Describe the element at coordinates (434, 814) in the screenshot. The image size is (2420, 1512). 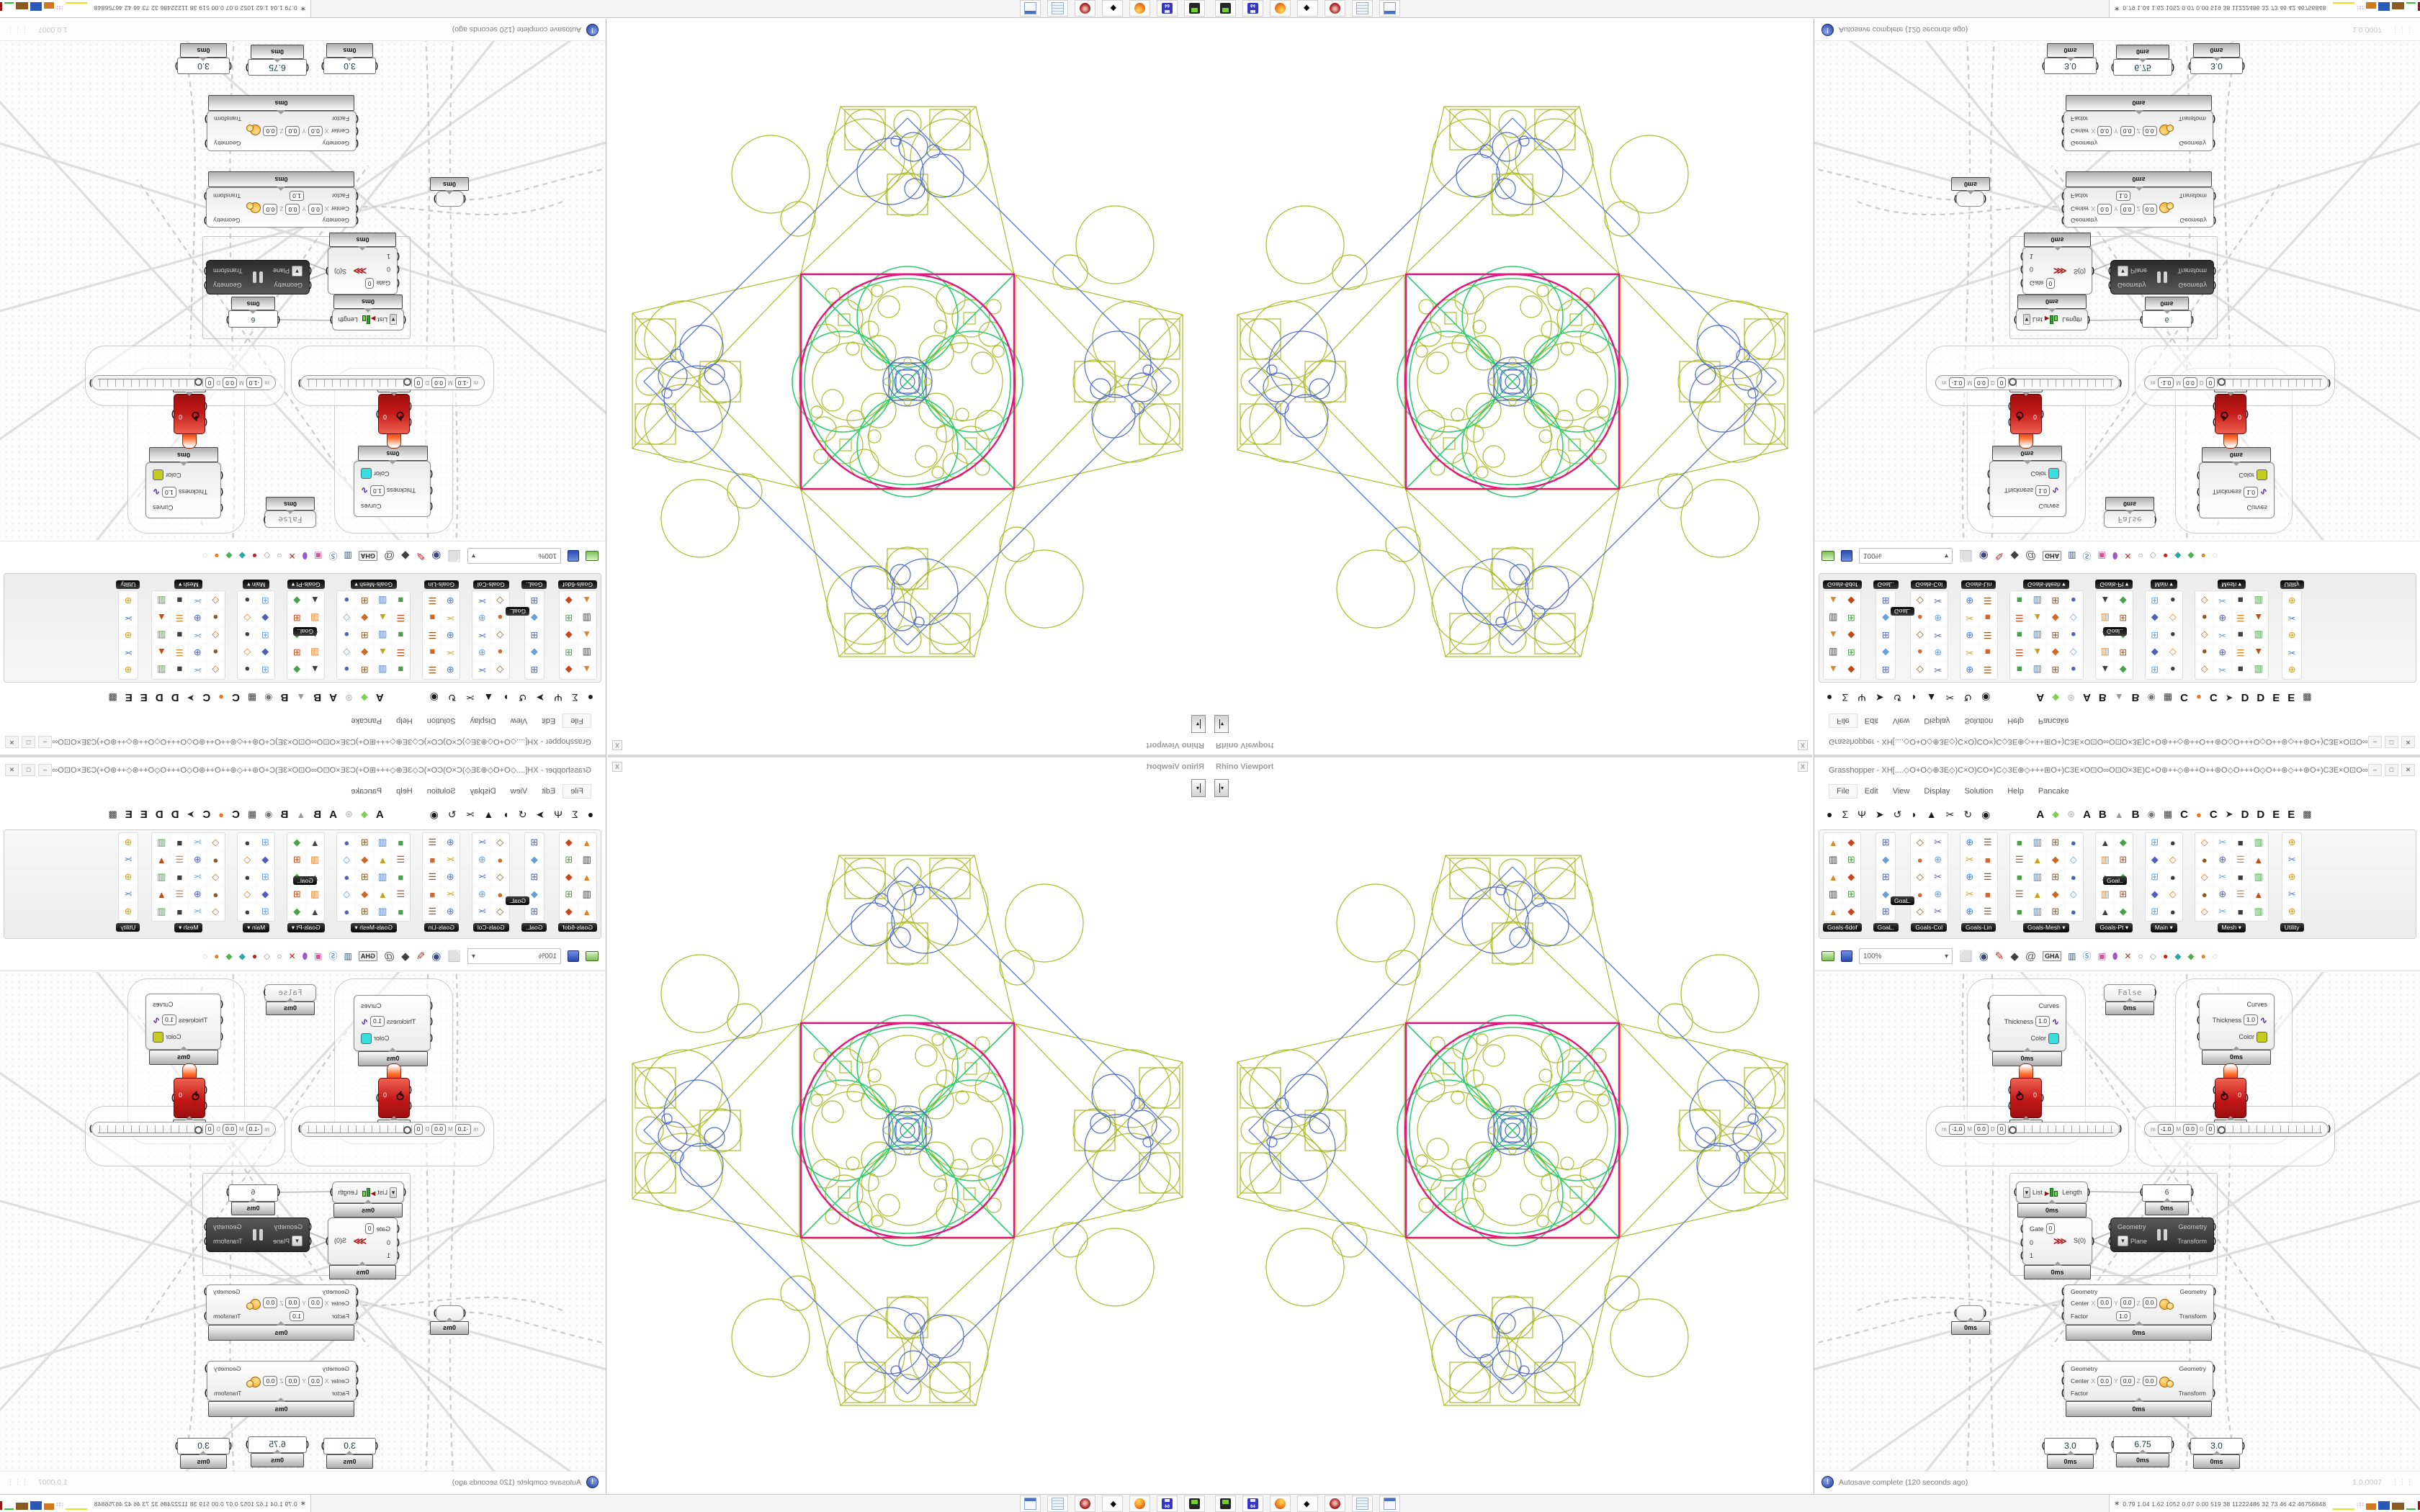
I see `param-tab-icon-9: ◉` at that location.